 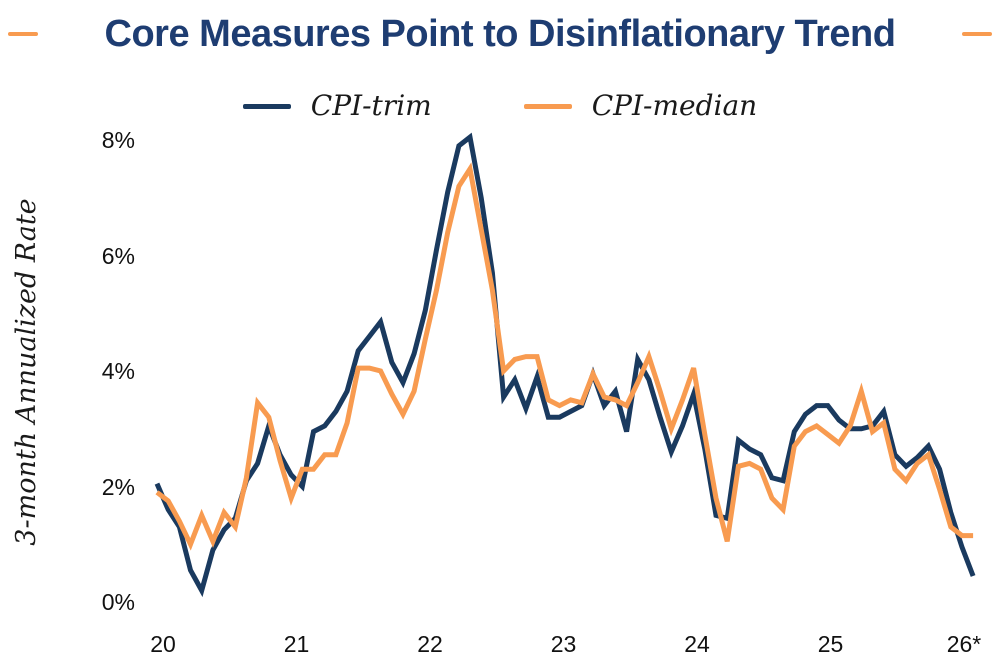 I want to click on y-tick-label: 8%, so click(x=118, y=140).